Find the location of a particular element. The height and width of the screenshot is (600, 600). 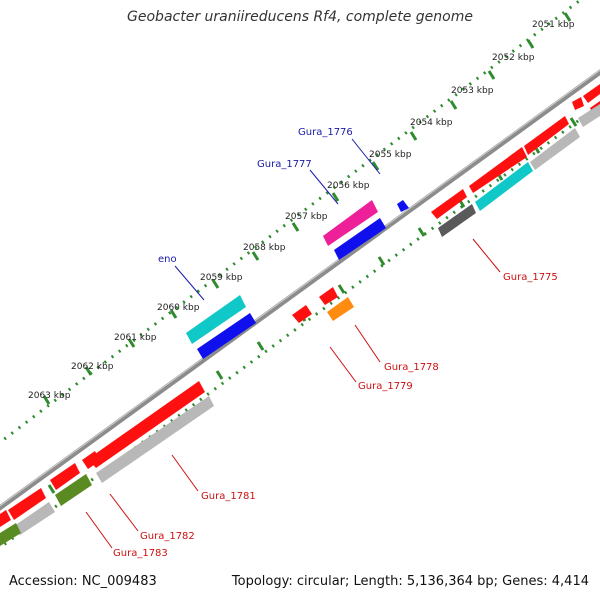

tick-label: 2059 kbp is located at coordinates (221, 278).